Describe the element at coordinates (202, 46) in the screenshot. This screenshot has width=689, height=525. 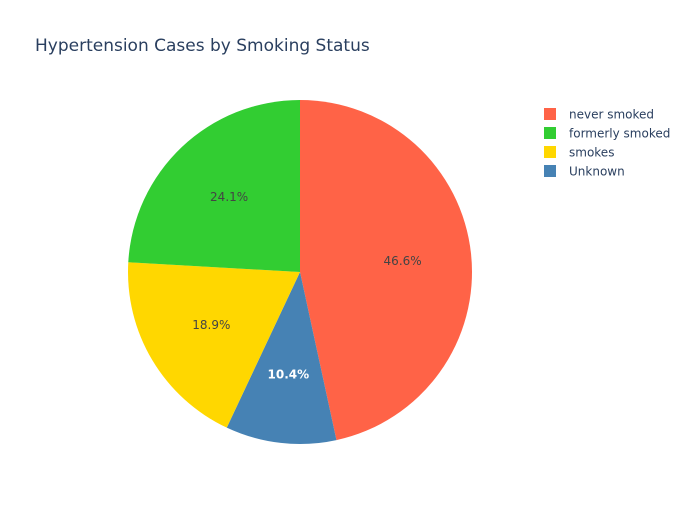
I see `chart-title: Hypertension Cases by Smoking Status` at that location.